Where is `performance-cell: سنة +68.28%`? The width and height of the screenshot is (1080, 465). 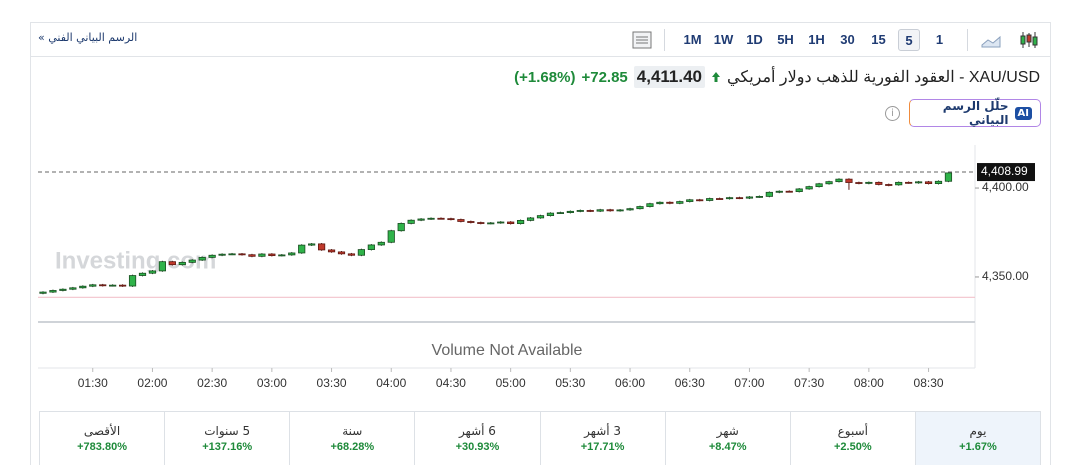
performance-cell: سنة +68.28% is located at coordinates (352, 438).